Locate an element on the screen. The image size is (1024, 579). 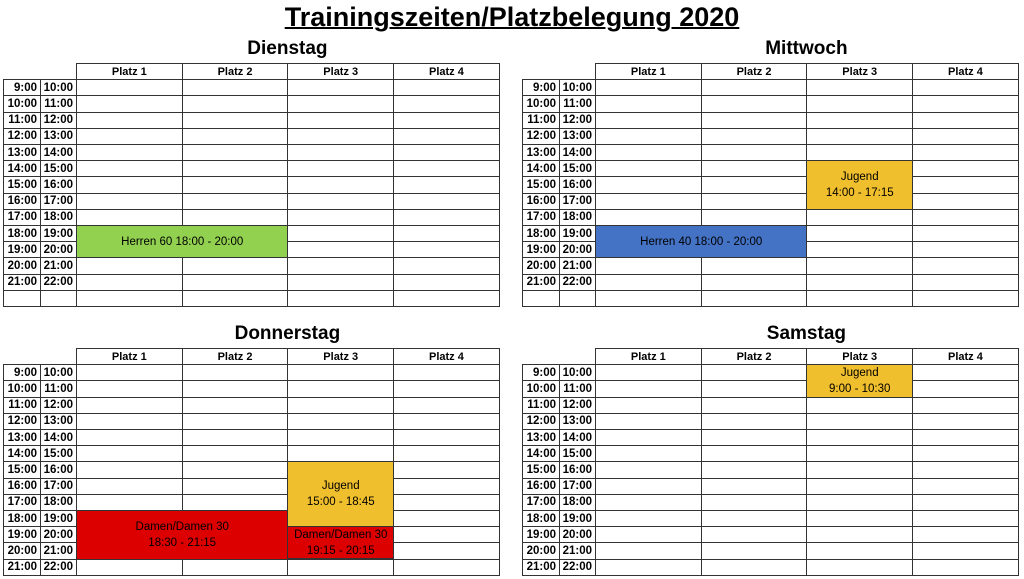
slot-start-time: 13:00 is located at coordinates (541, 153).